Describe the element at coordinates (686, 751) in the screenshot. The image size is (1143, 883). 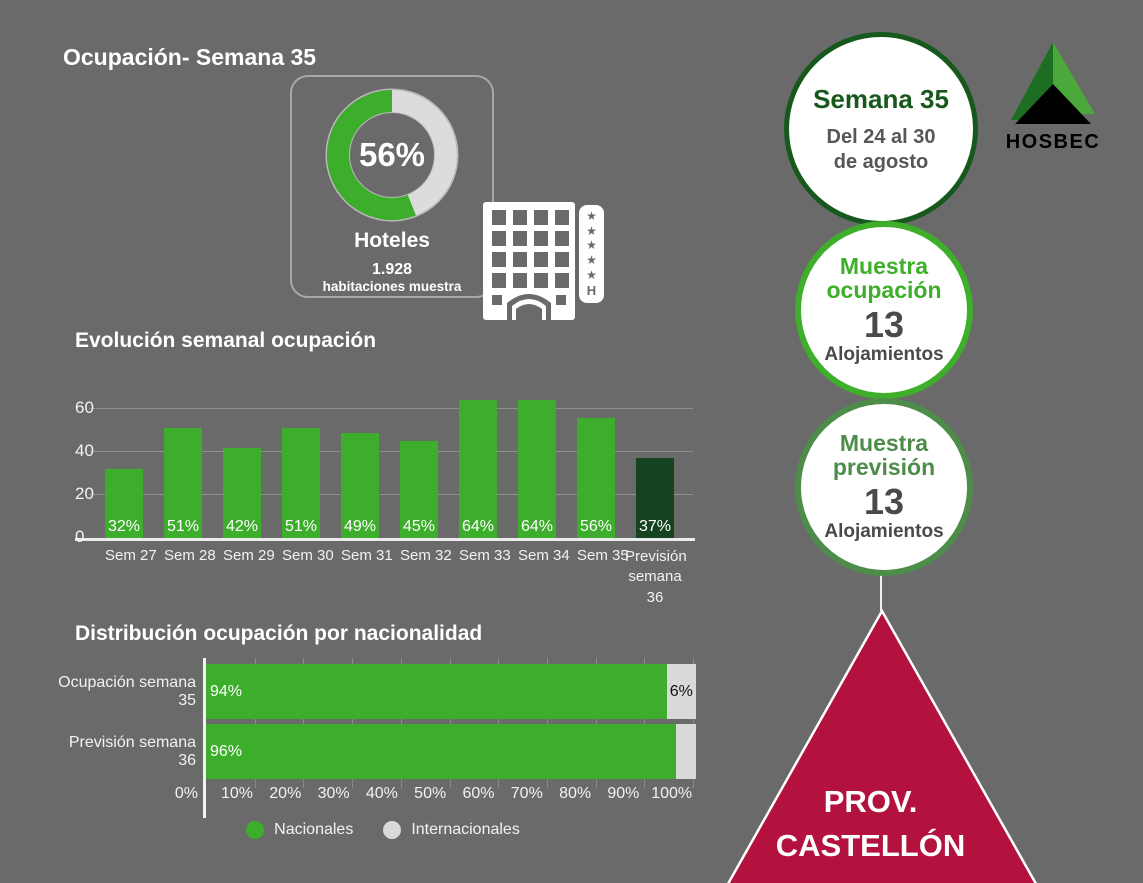
I see `segment-Internacionales` at that location.